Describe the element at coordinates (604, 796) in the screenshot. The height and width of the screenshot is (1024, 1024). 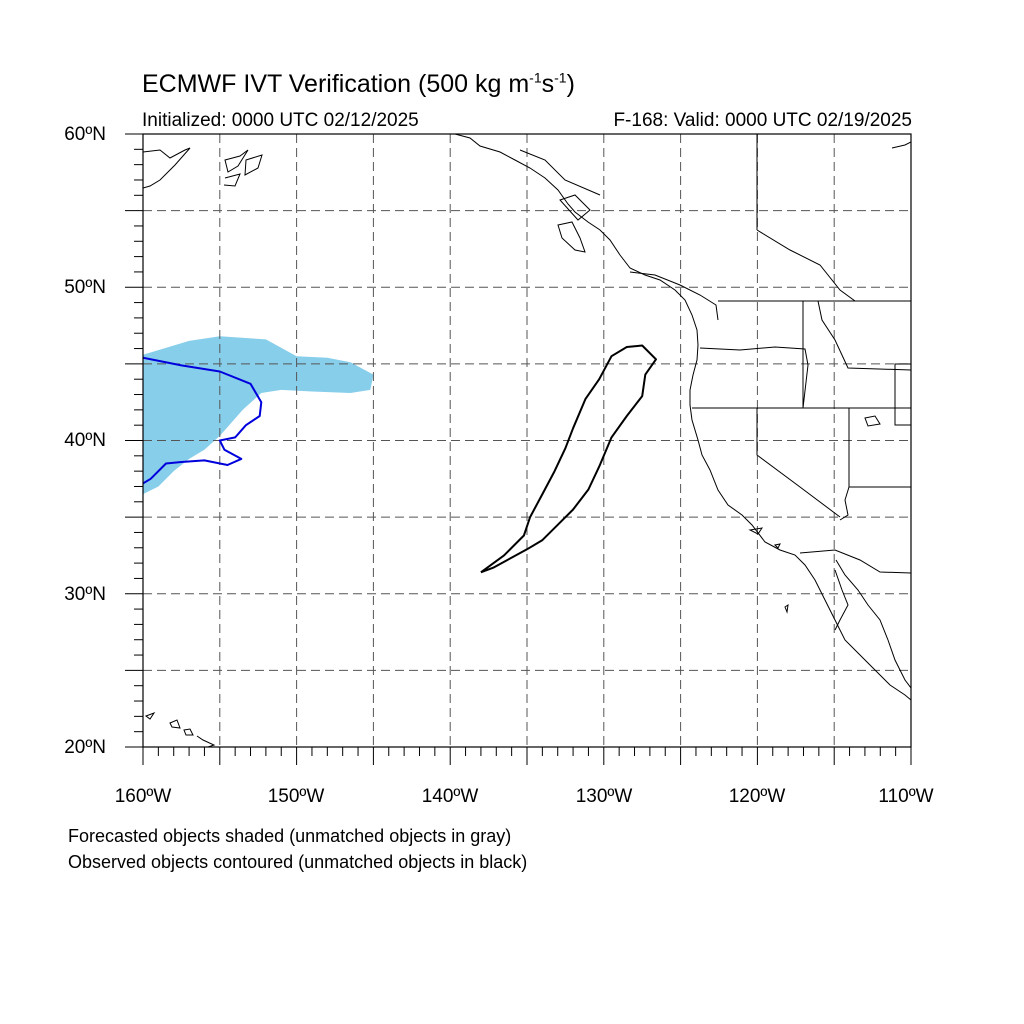
I see `lon-label-130w: 130ºW` at that location.